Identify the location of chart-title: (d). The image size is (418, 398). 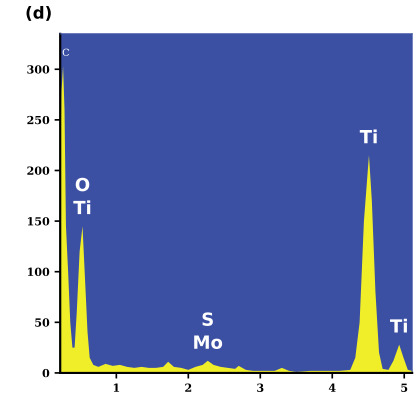
(38, 13).